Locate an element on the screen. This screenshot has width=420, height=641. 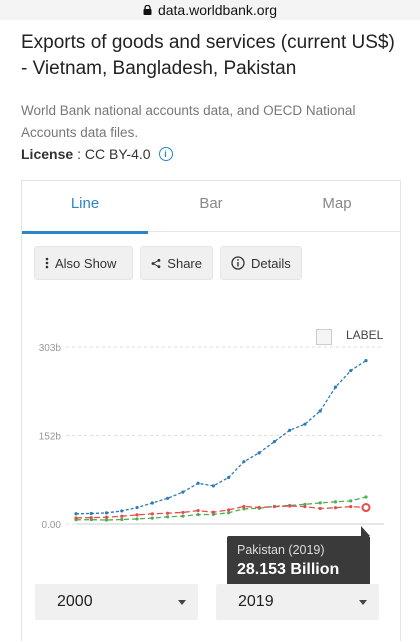
also-show-button: Also Show is located at coordinates (83, 263).